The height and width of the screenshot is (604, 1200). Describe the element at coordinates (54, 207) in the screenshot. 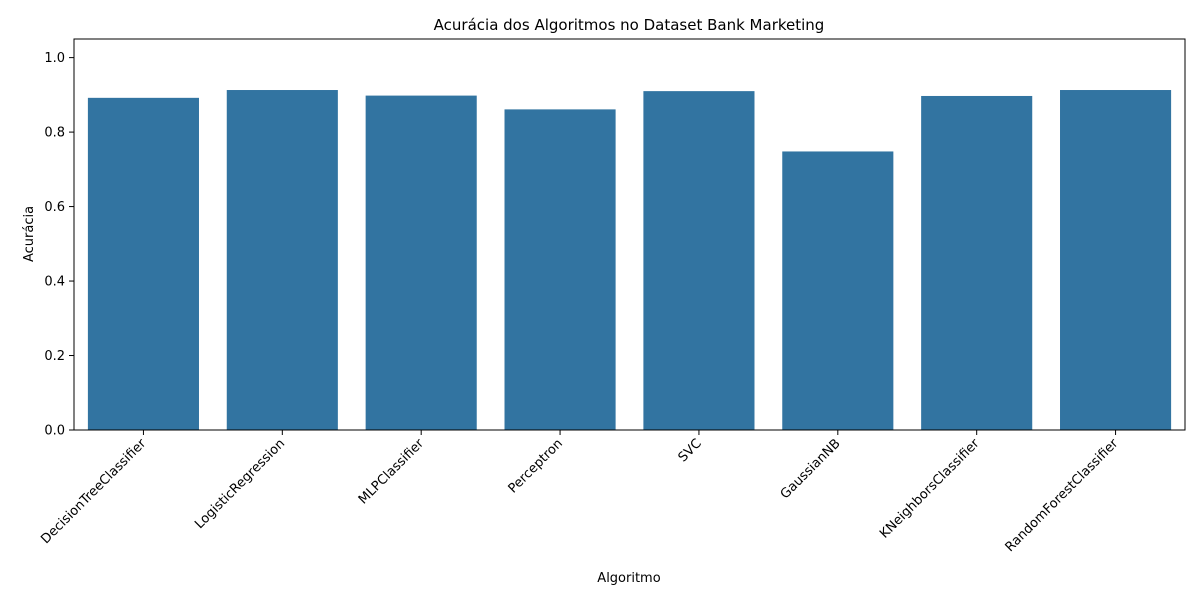

I see `y-tick-label: 0.6` at that location.